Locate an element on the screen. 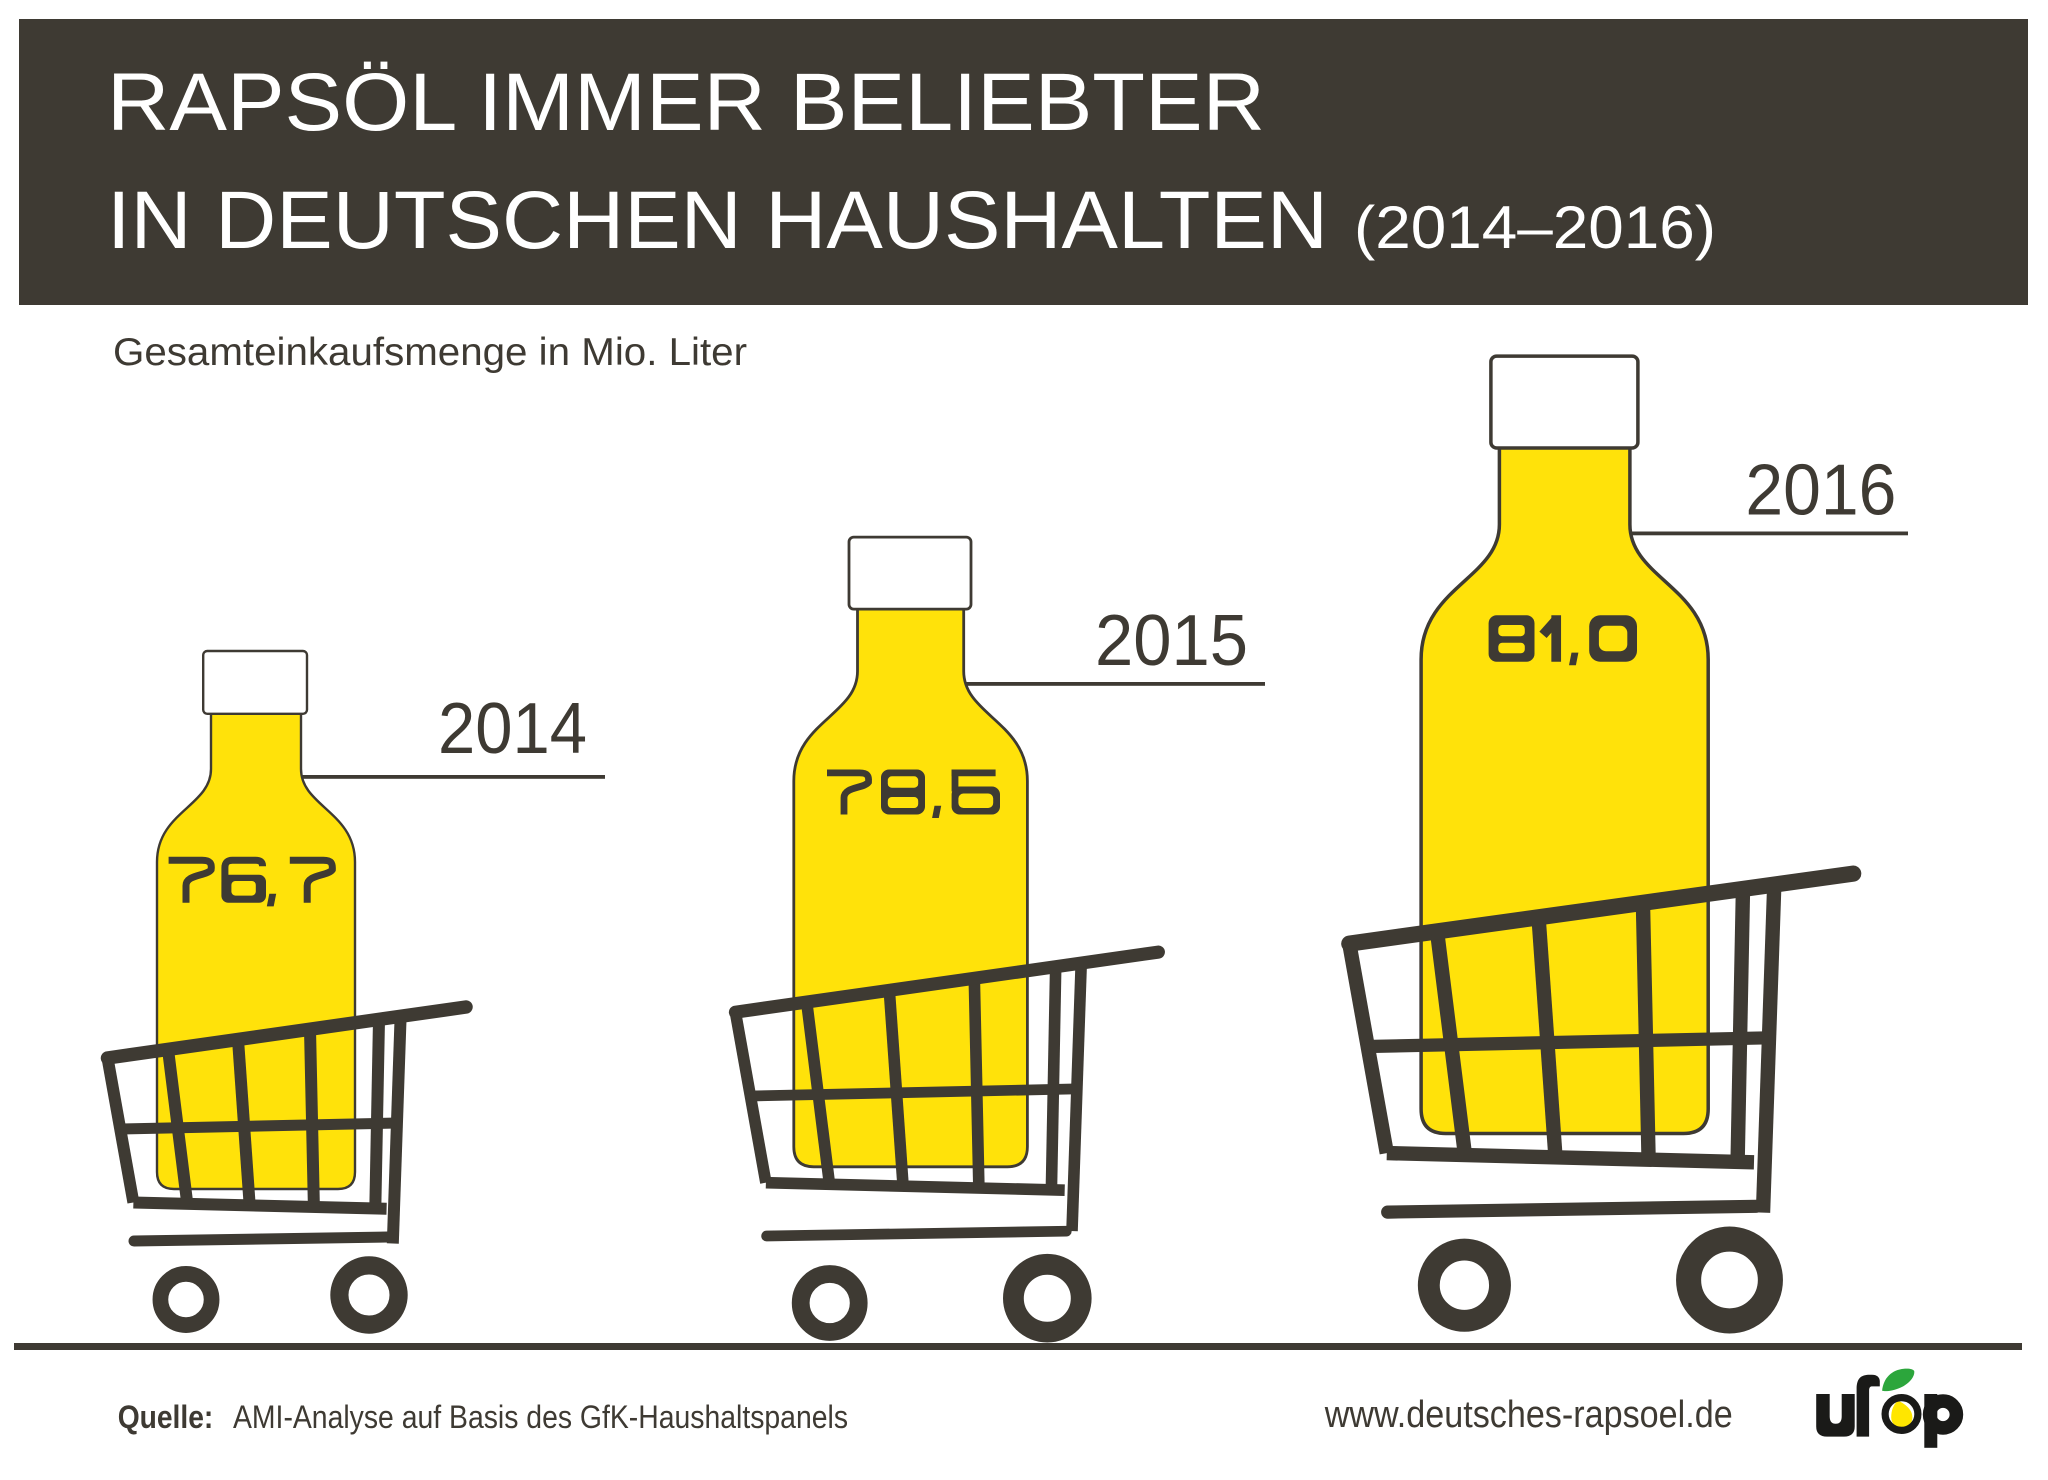  svg-text: IN DEUTSCHEN HAUSHALTEN is located at coordinates (717, 220).